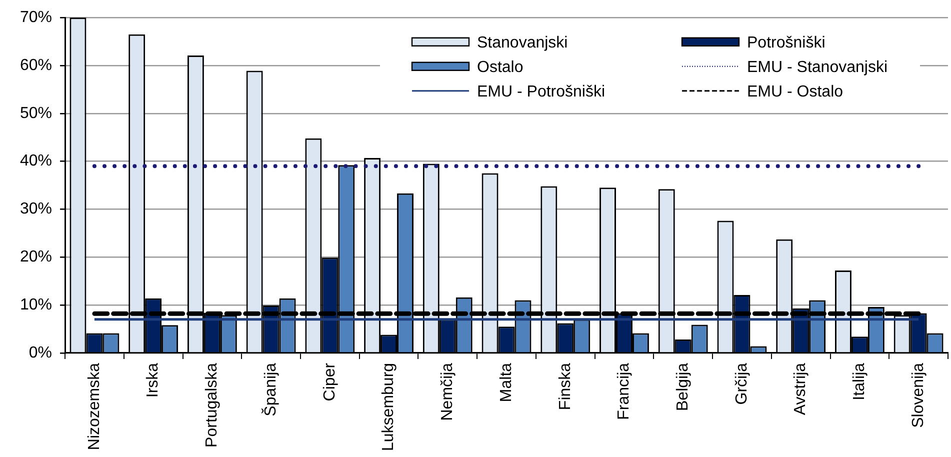  What do you see at coordinates (541, 91) in the screenshot?
I see `legend-label: EMU - Potrošniški` at bounding box center [541, 91].